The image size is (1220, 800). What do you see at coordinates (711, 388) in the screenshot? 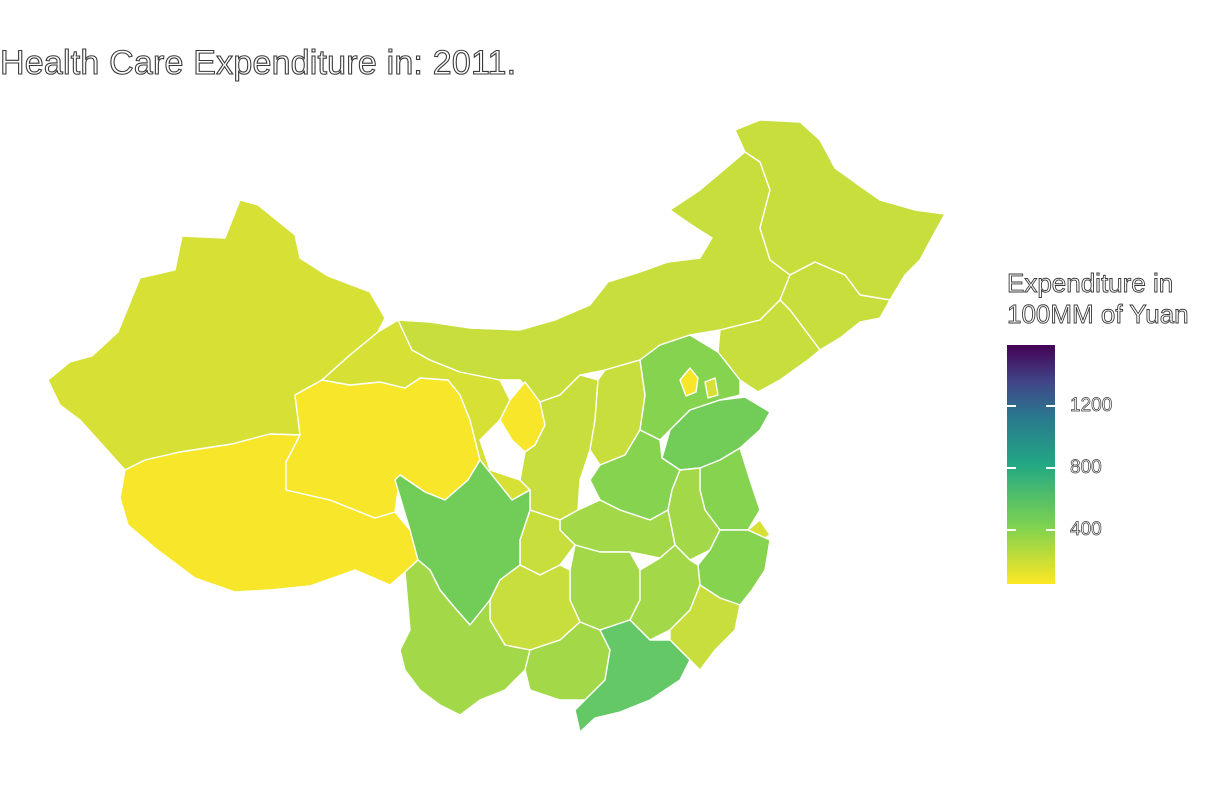
I see `region-tianjin` at bounding box center [711, 388].